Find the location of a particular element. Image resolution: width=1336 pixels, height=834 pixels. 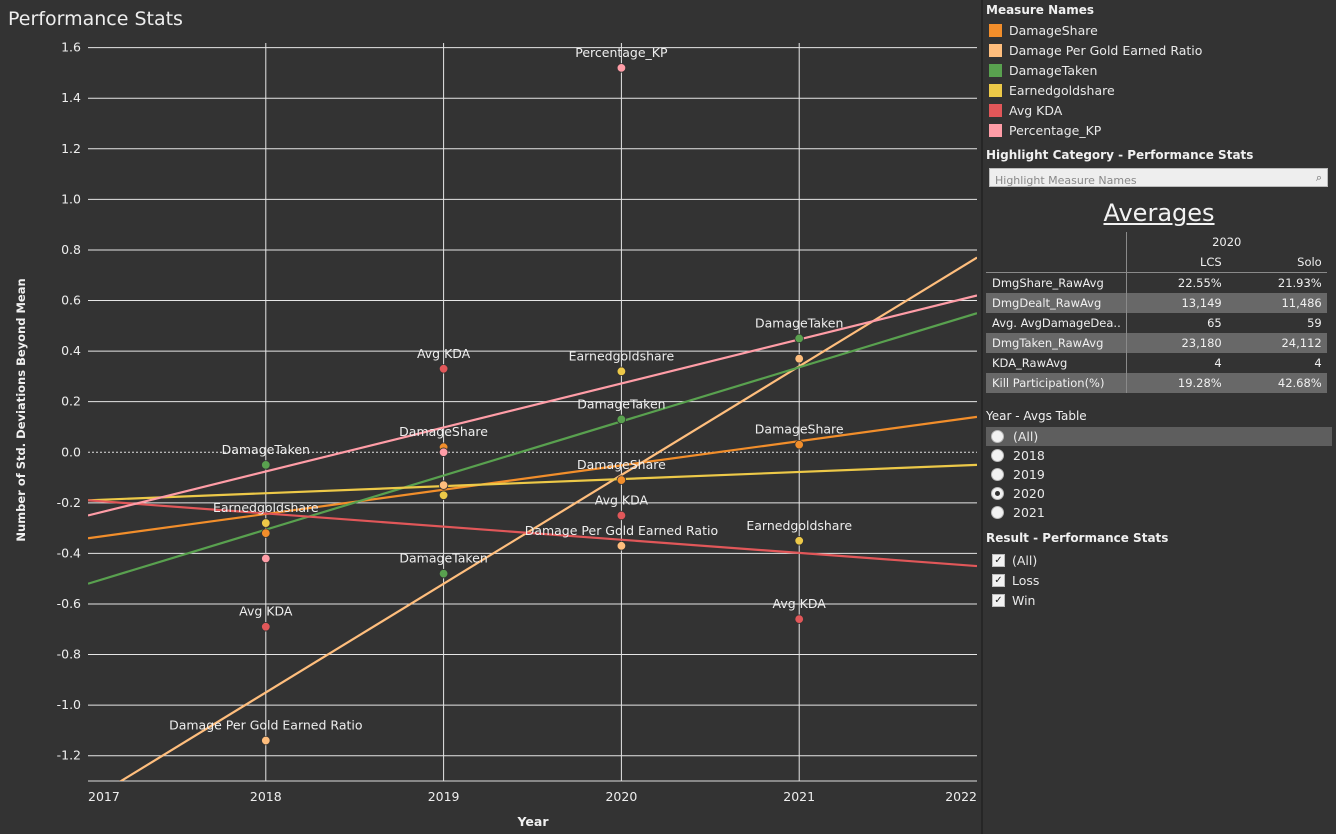

result-filter: ✓ (All) ✓ Loss ✓ Win is located at coordinates (1159, 580).